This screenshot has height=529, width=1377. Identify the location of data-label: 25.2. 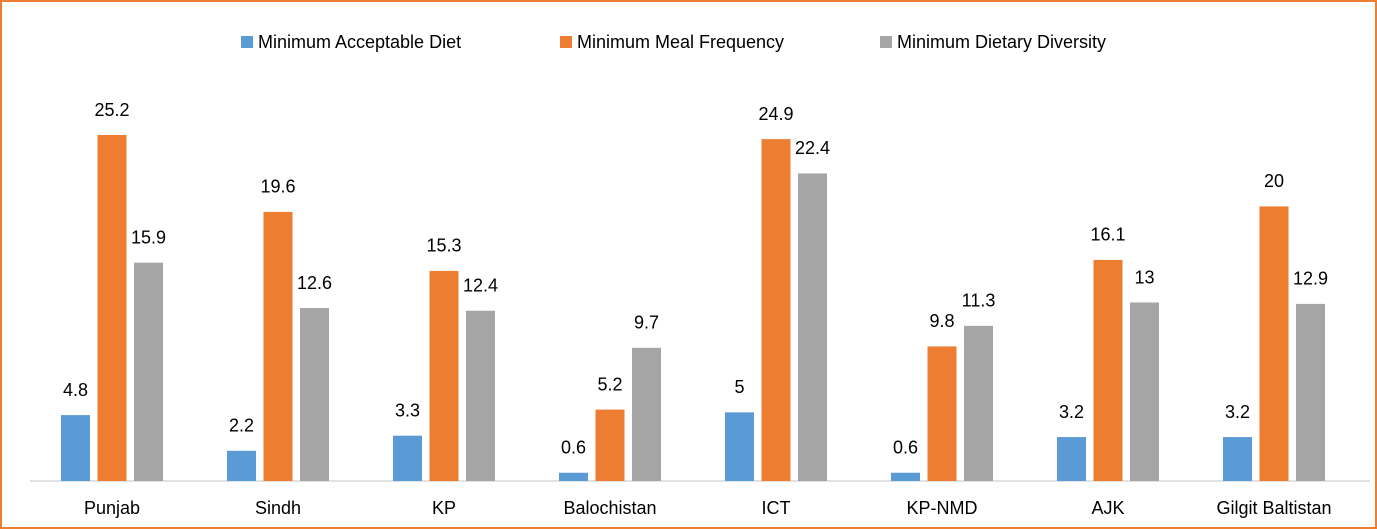
(111, 110).